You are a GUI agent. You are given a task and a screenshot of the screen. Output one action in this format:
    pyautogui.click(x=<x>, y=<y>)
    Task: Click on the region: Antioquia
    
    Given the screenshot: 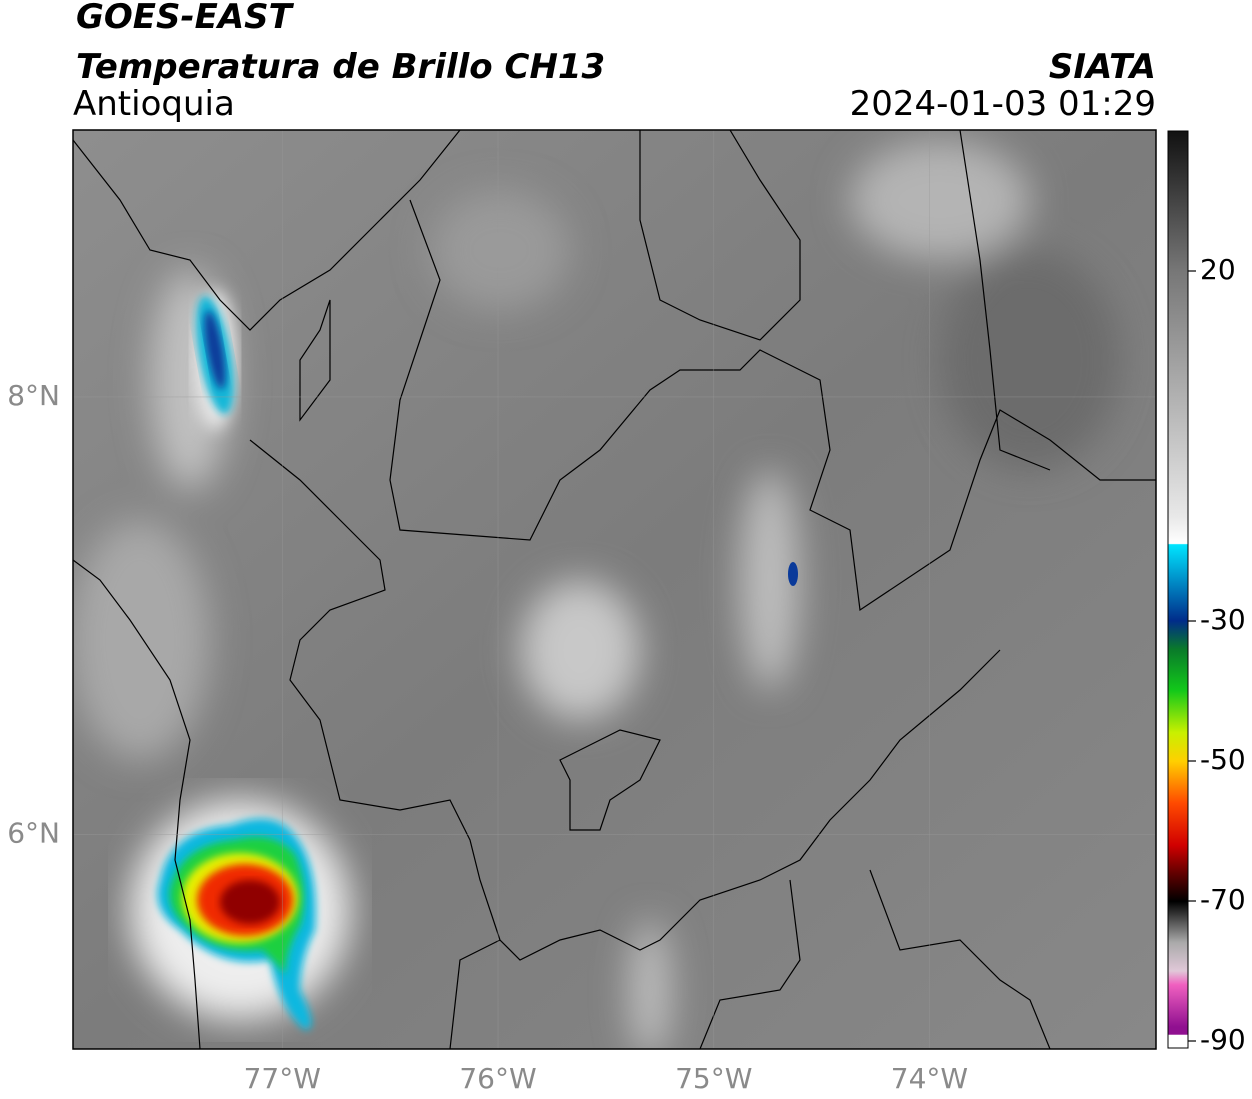 What is the action you would take?
    pyautogui.click(x=154, y=104)
    